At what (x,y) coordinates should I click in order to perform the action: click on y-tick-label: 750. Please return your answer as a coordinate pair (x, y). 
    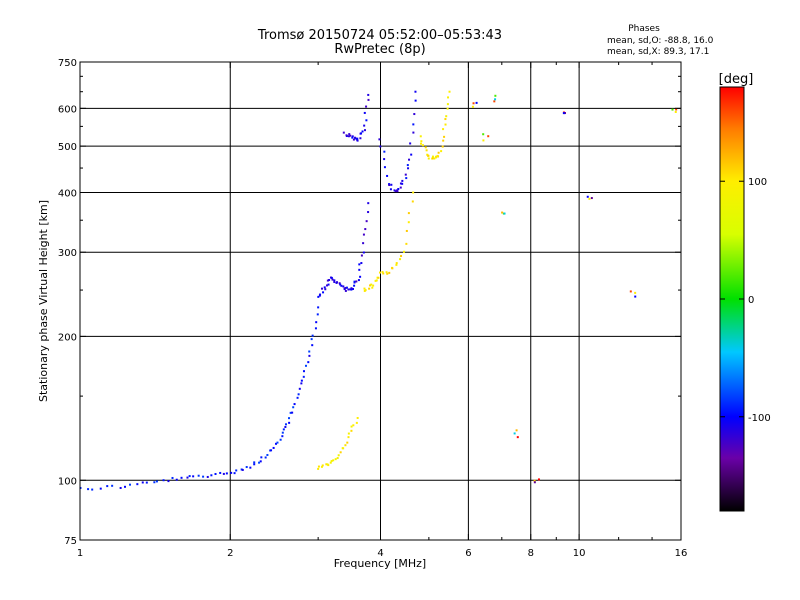
    Looking at the image, I should click on (67, 63).